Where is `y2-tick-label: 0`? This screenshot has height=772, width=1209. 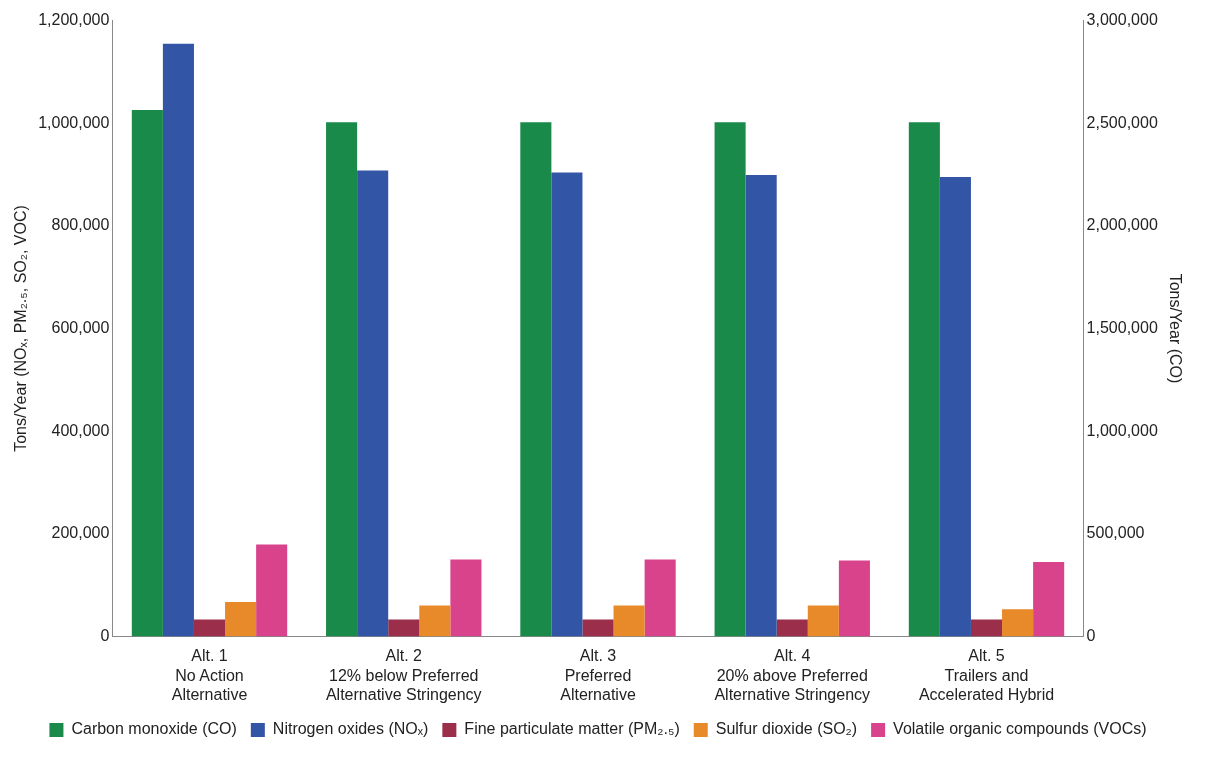
y2-tick-label: 0 is located at coordinates (1091, 635).